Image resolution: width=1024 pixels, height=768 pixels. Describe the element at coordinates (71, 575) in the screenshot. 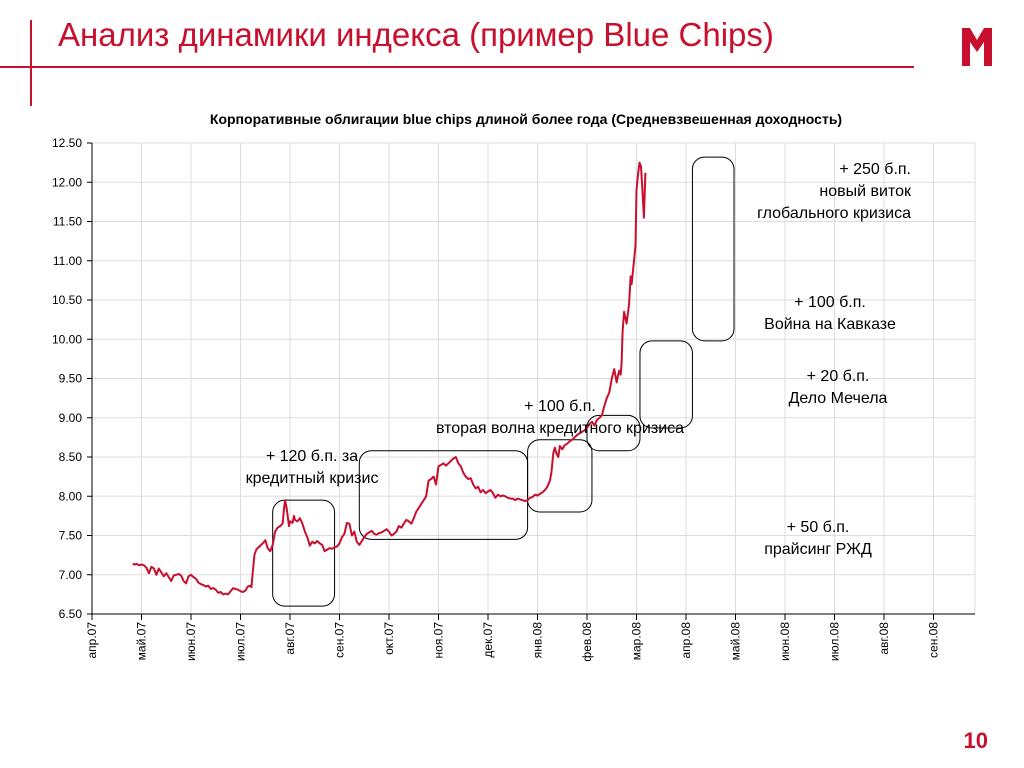

I see `y-tick-label: 7.00` at that location.